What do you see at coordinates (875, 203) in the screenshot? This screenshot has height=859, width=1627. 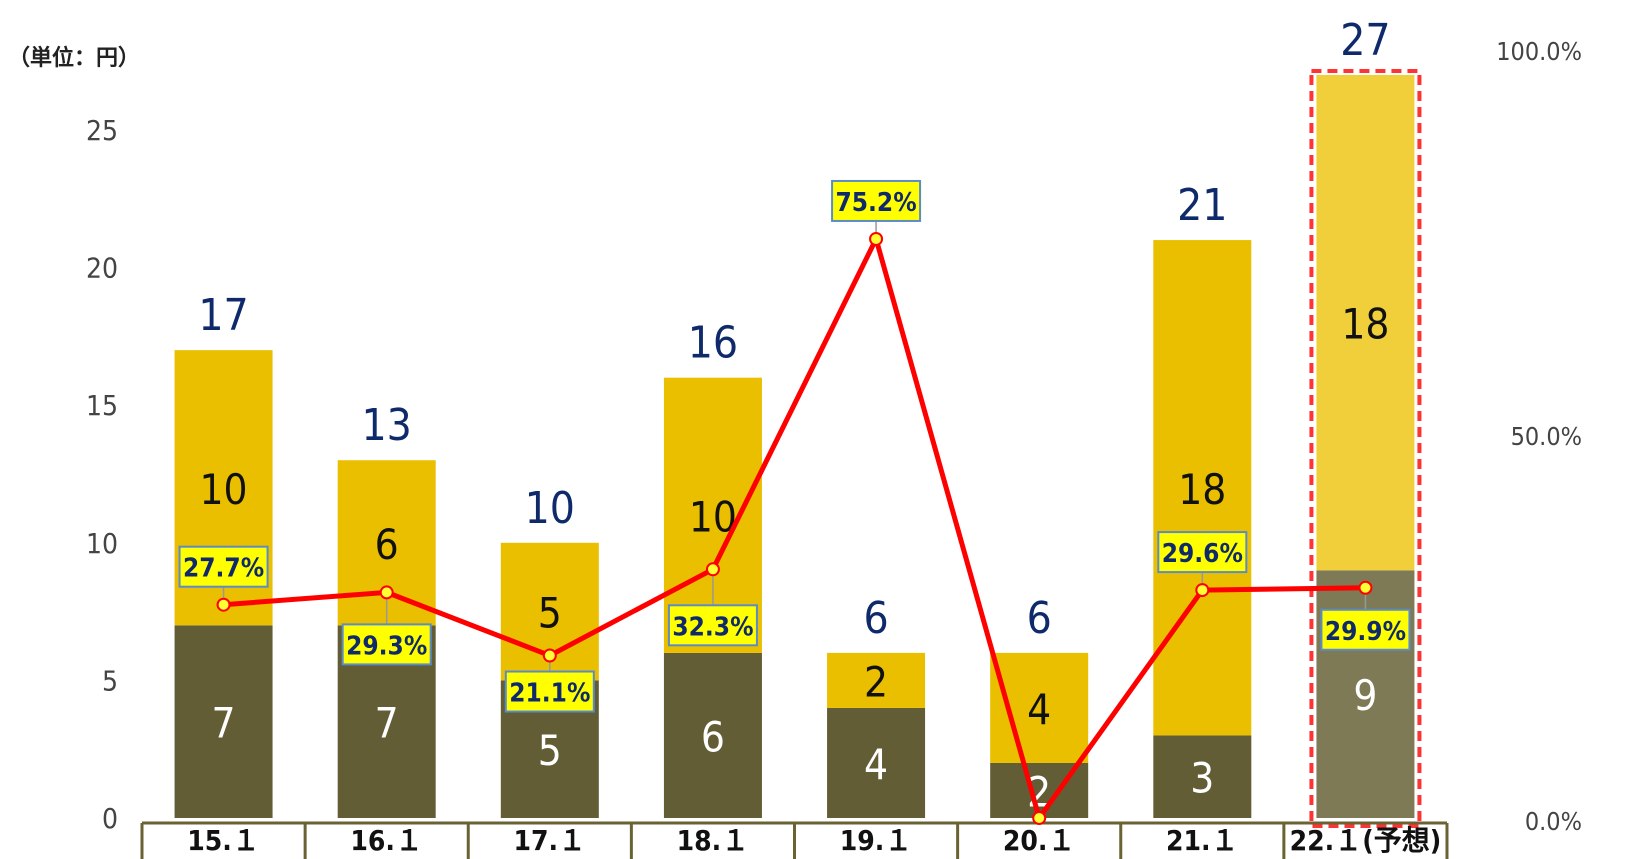 I see `pct-label: 75.2%` at bounding box center [875, 203].